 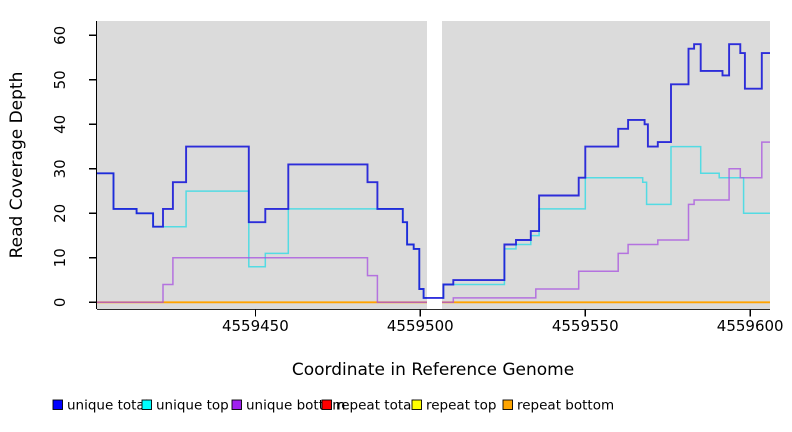 I want to click on legend-item-unique-total: unique total, so click(x=100, y=406).